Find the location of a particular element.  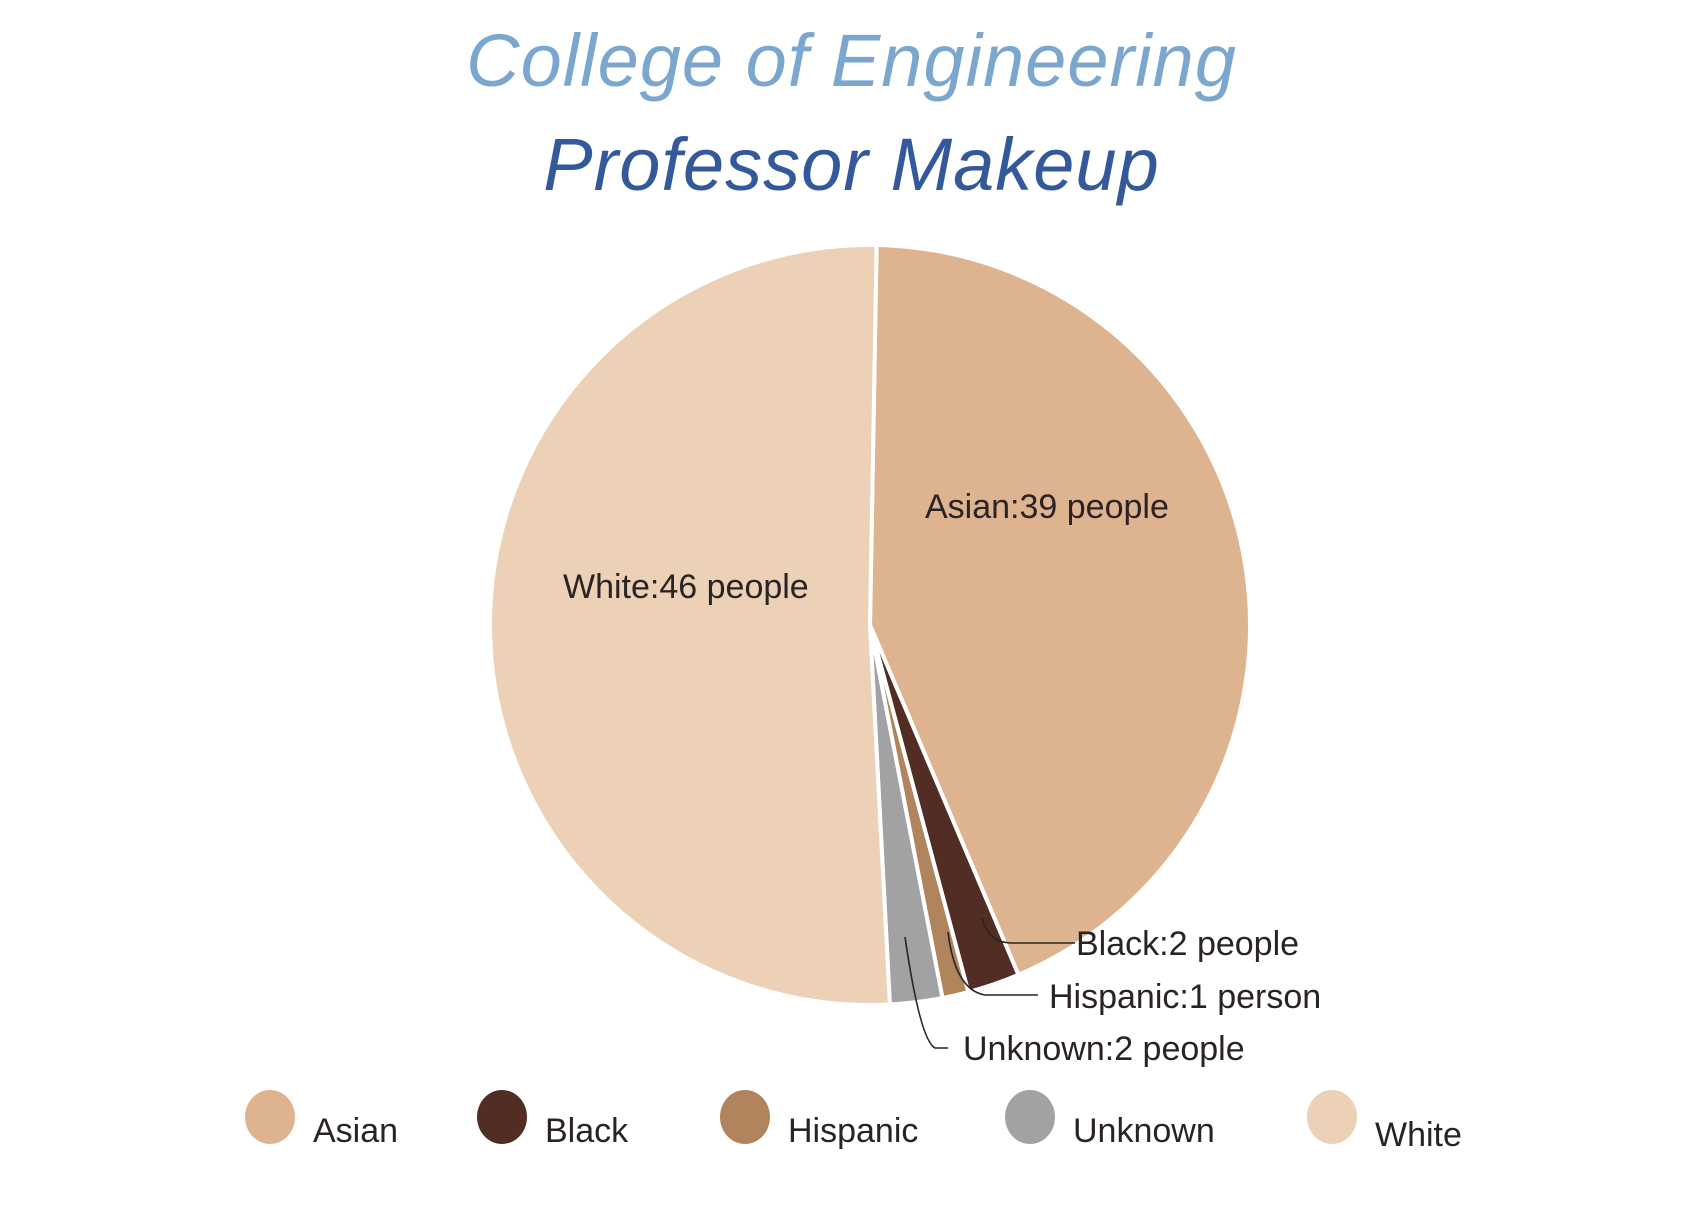

legend-swatch-hispanic is located at coordinates (745, 1117).